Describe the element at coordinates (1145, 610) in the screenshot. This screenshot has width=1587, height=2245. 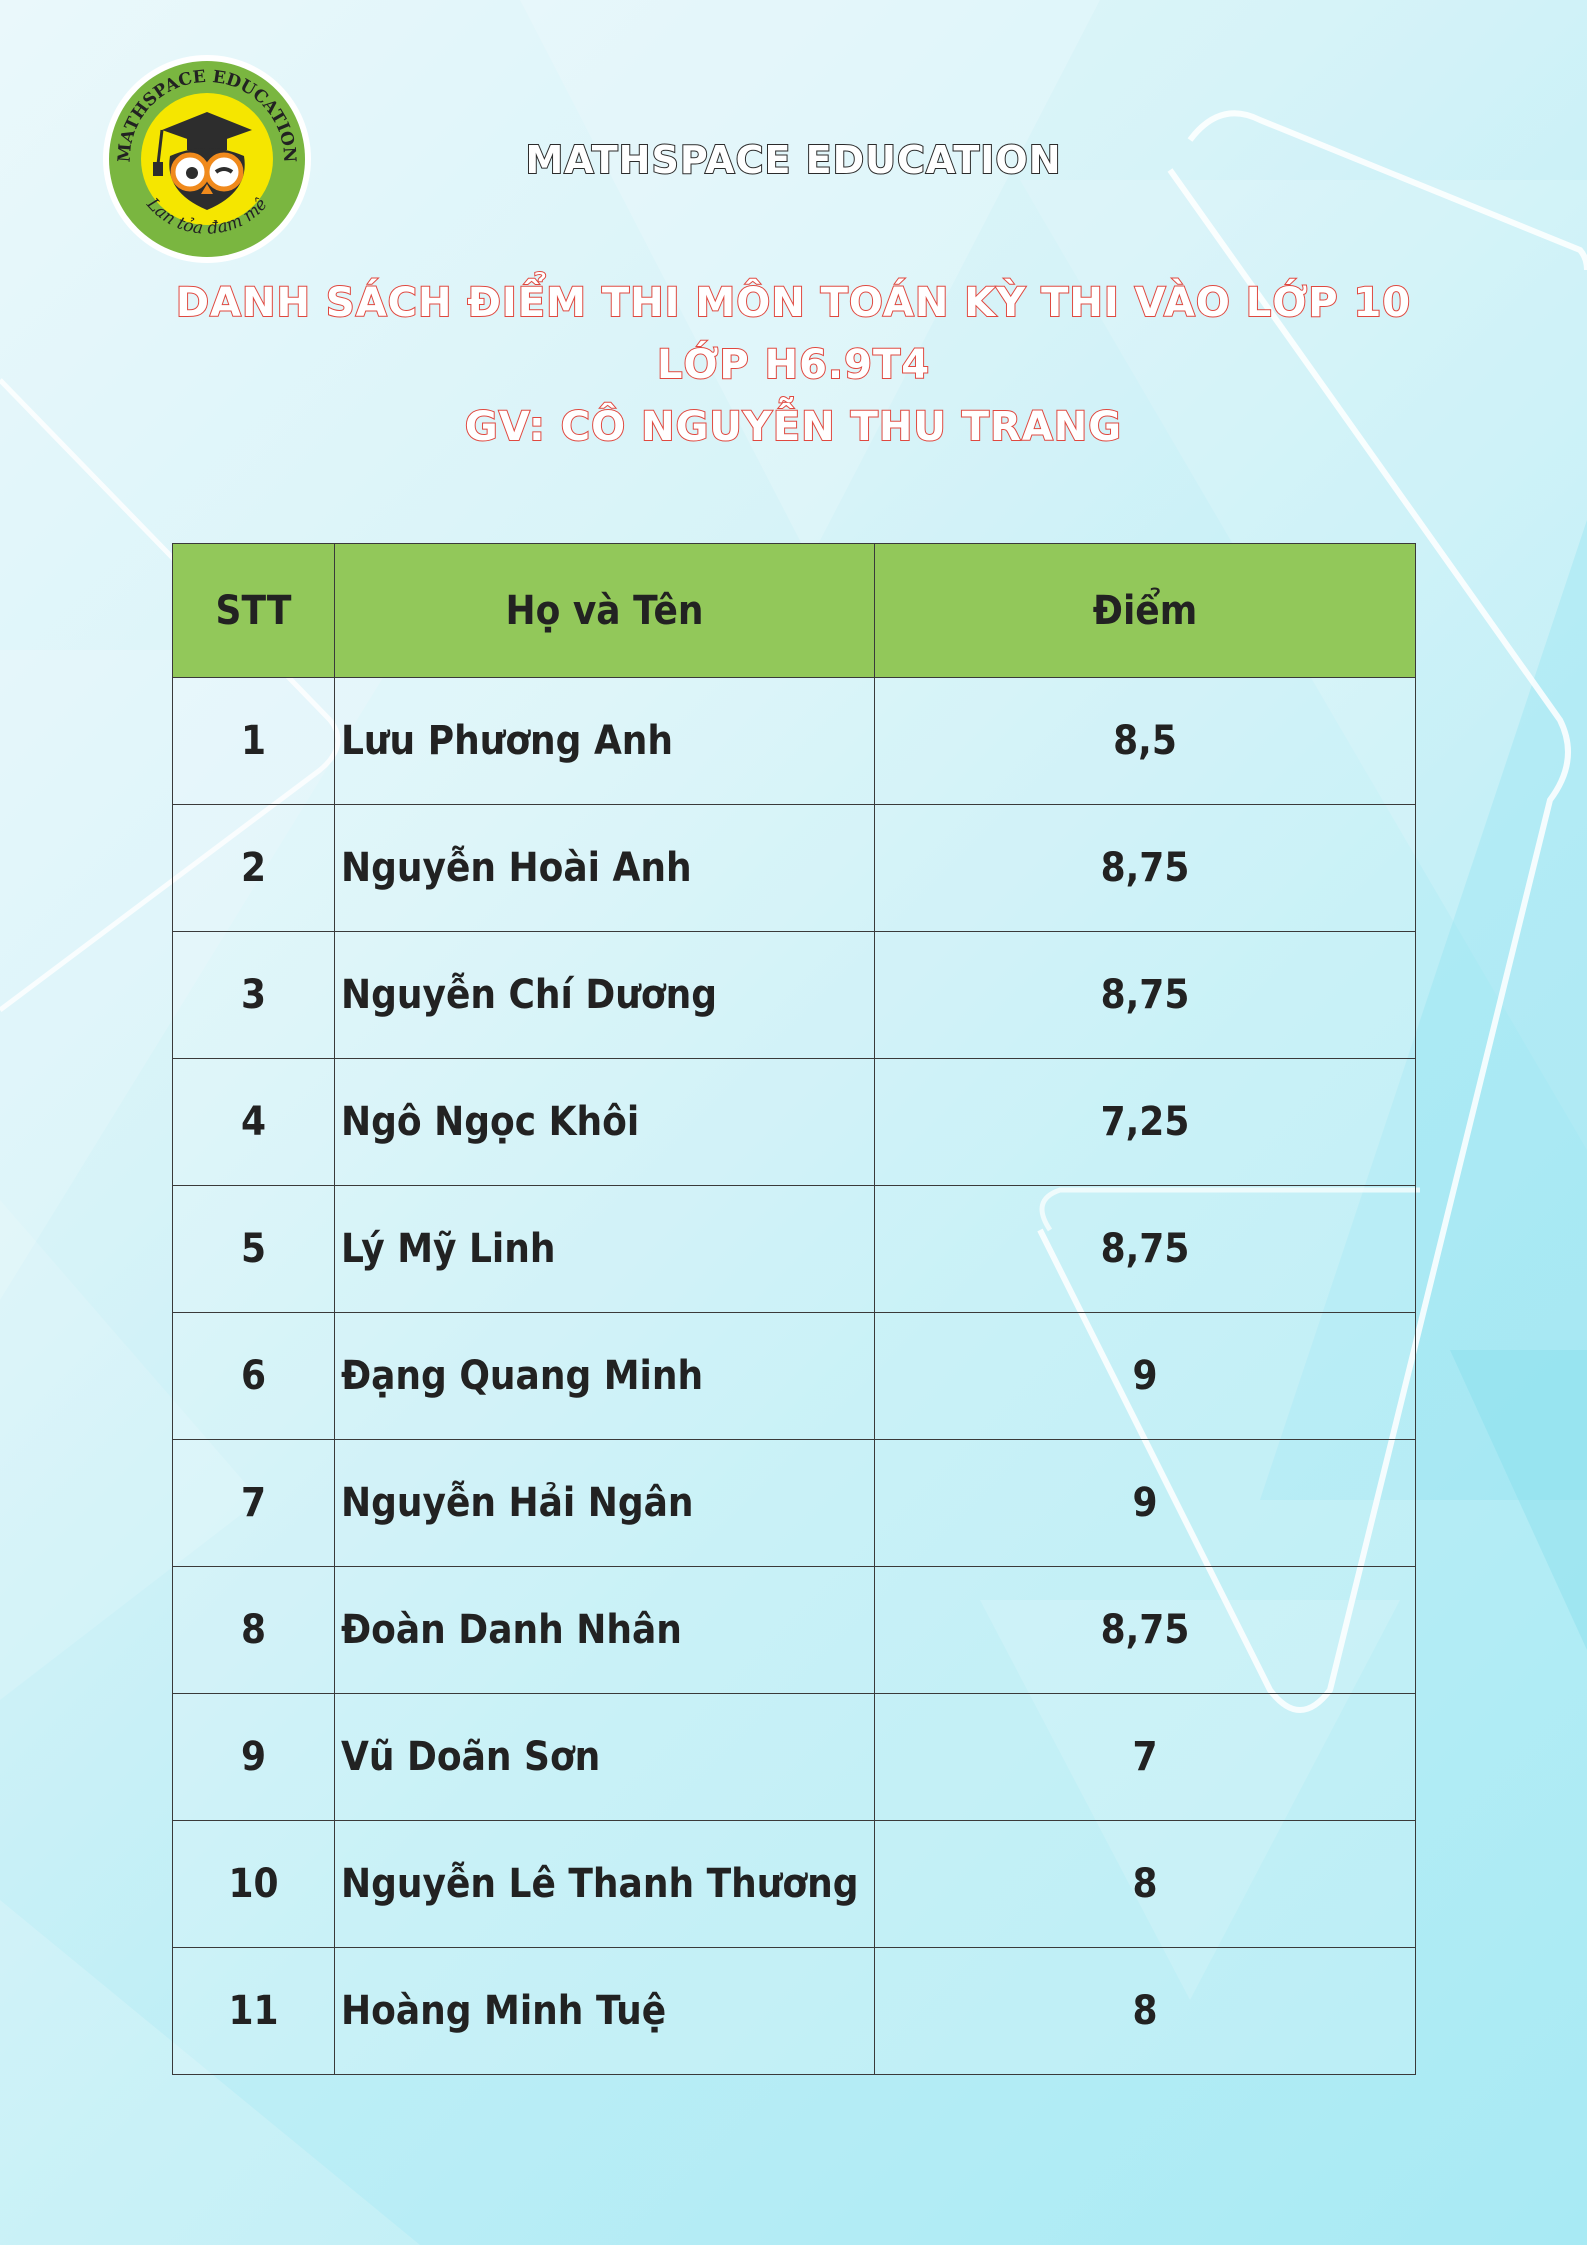
I see `header-score: Điểm` at that location.